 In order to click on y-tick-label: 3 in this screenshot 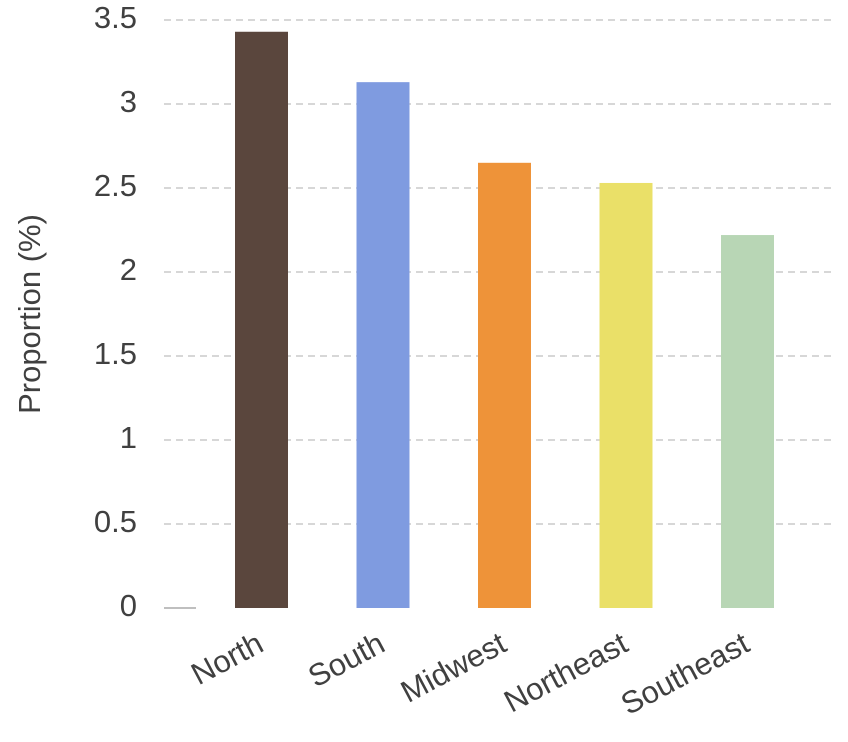, I will do `click(128, 101)`.